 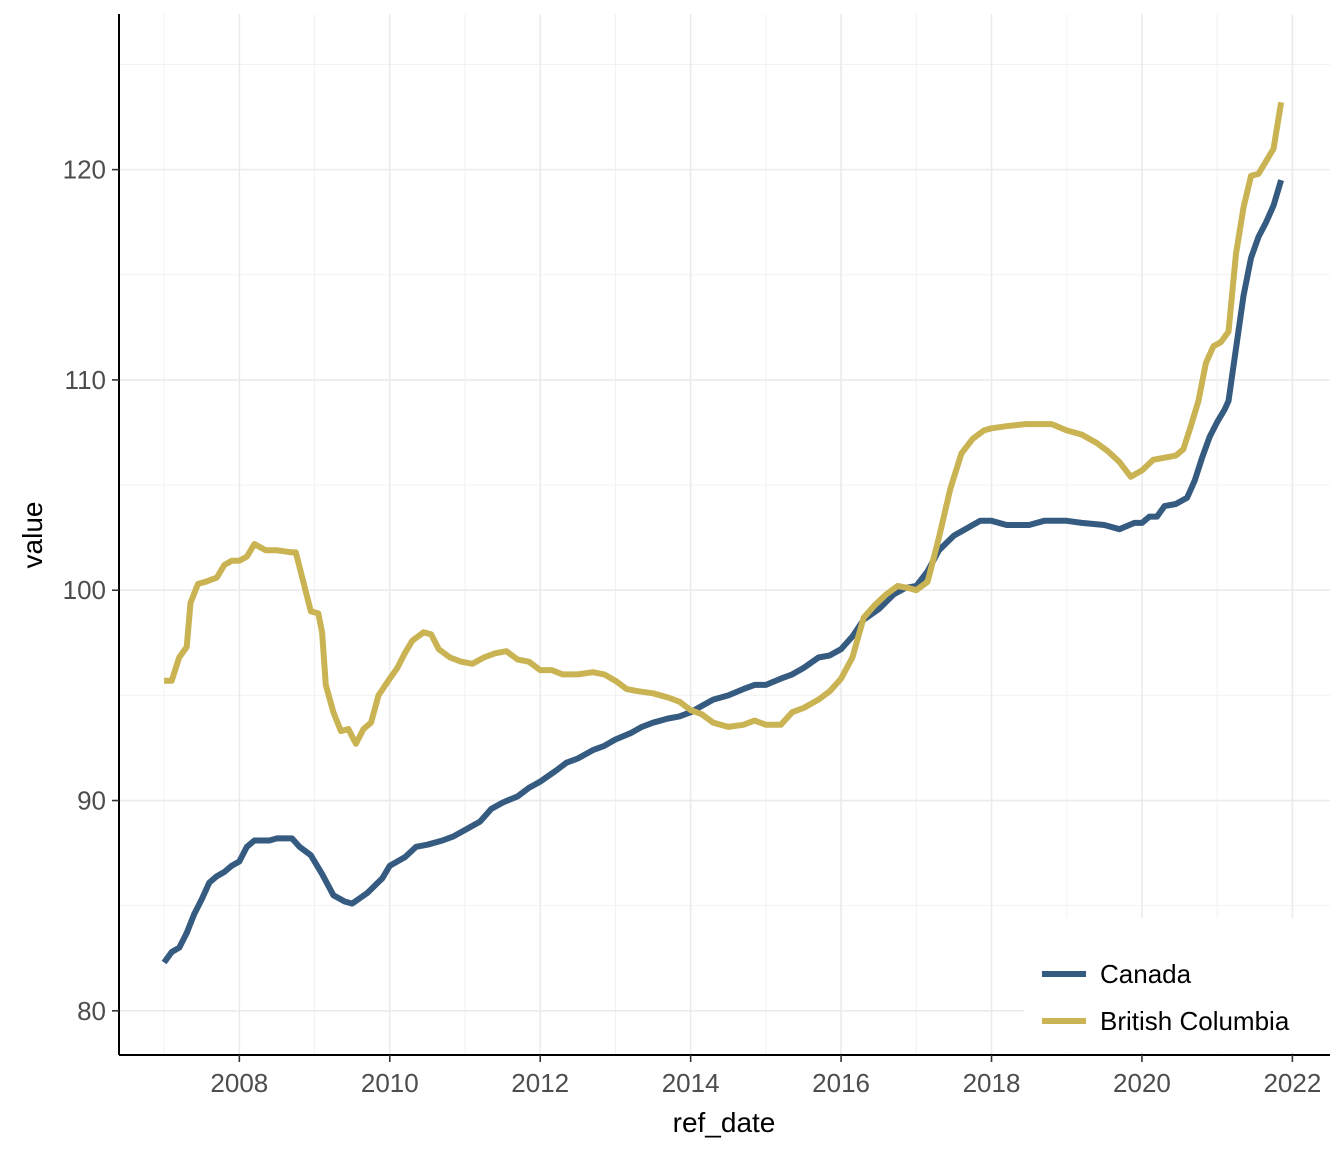 I want to click on legend: Canada British Columbia, so click(x=1184, y=985).